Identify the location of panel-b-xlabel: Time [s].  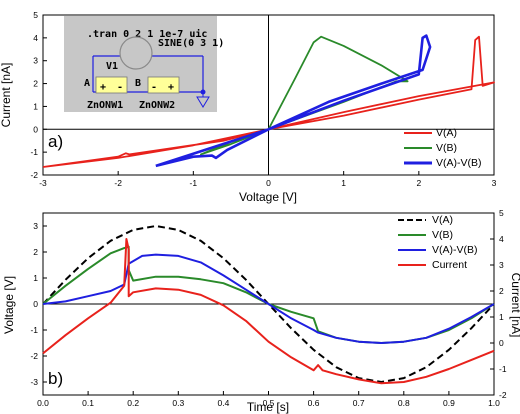
(268, 407).